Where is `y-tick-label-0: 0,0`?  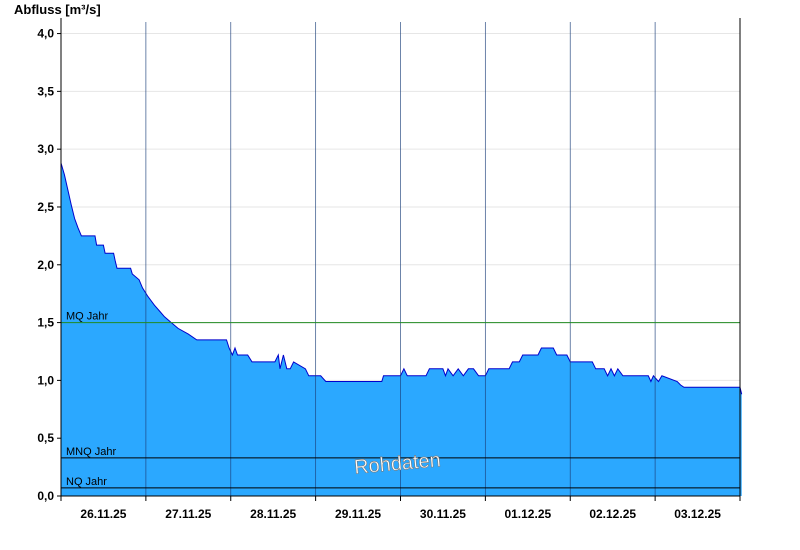
y-tick-label-0: 0,0 is located at coordinates (45, 496).